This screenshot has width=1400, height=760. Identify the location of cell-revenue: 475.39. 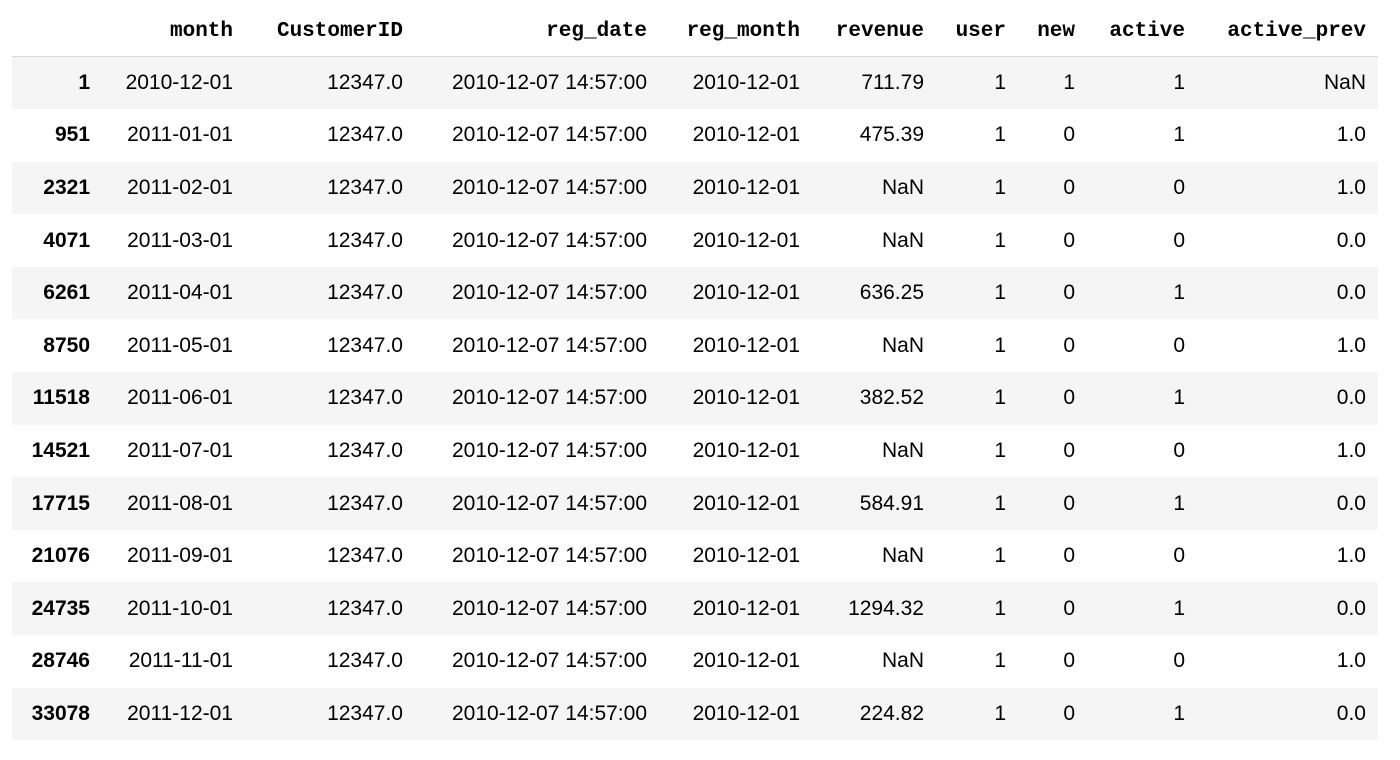
(891, 135).